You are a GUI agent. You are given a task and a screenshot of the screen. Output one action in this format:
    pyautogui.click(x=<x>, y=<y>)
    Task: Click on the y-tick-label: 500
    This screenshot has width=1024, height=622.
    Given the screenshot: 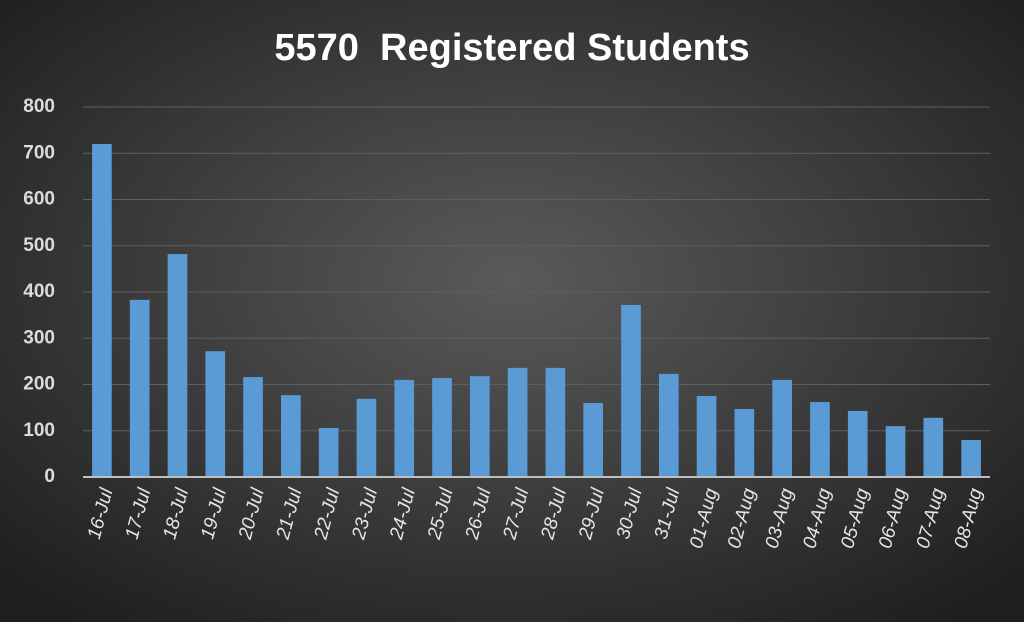 What is the action you would take?
    pyautogui.click(x=39, y=245)
    